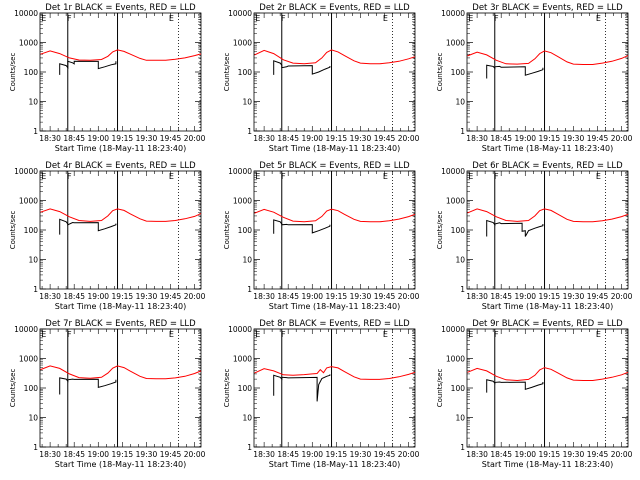  I want to click on panel-title: Det 5r BLACK = Events, RED = LLD, so click(334, 166).